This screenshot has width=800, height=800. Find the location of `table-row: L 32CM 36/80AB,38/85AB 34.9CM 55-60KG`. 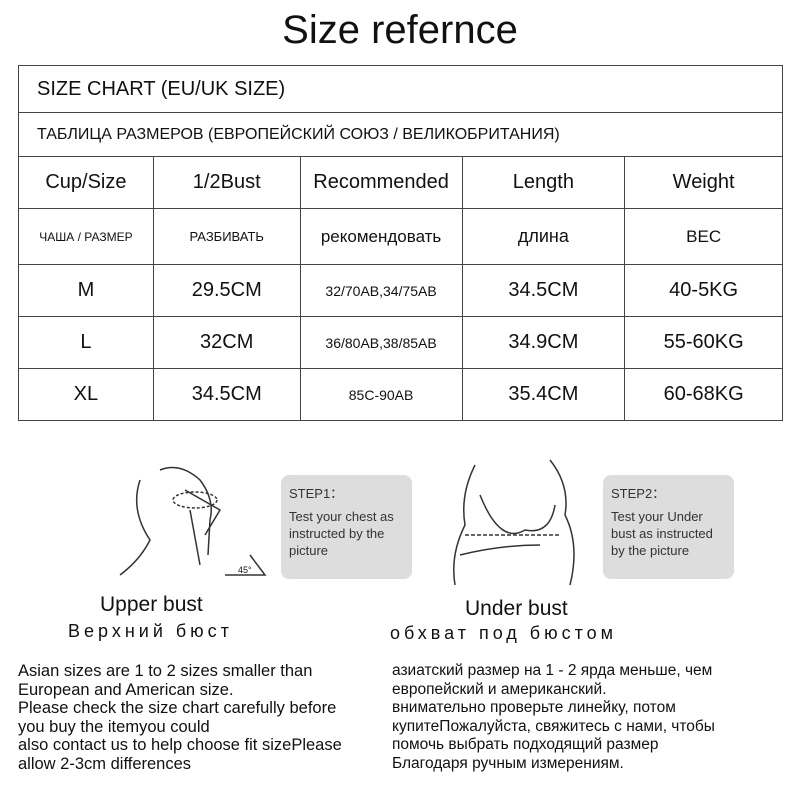

table-row: L 32CM 36/80AB,38/85AB 34.9CM 55-60KG is located at coordinates (400, 342).